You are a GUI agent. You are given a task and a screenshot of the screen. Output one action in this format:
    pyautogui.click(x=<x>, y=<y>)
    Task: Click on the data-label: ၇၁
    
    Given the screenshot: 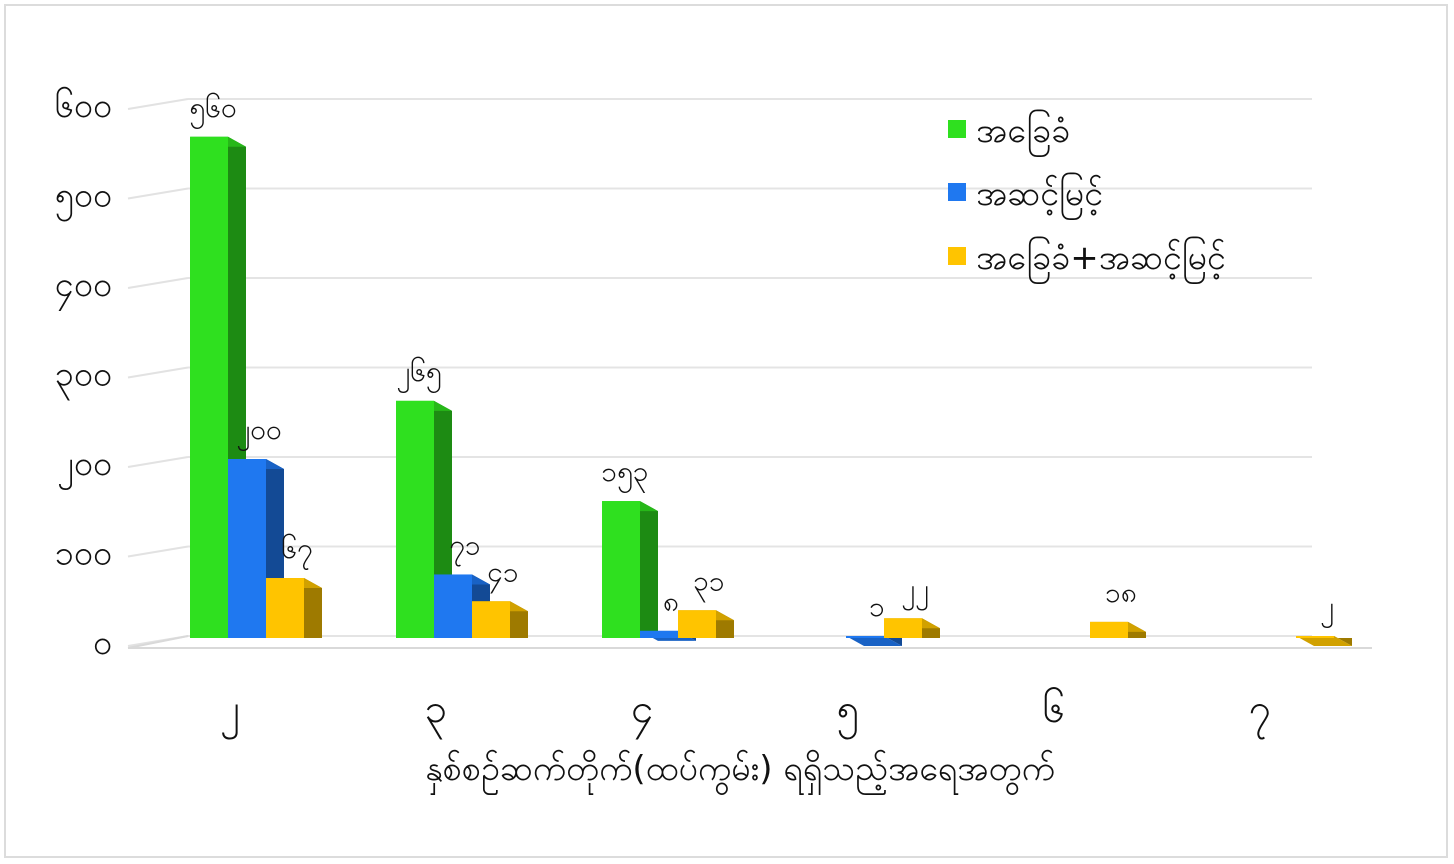 What is the action you would take?
    pyautogui.click(x=465, y=547)
    